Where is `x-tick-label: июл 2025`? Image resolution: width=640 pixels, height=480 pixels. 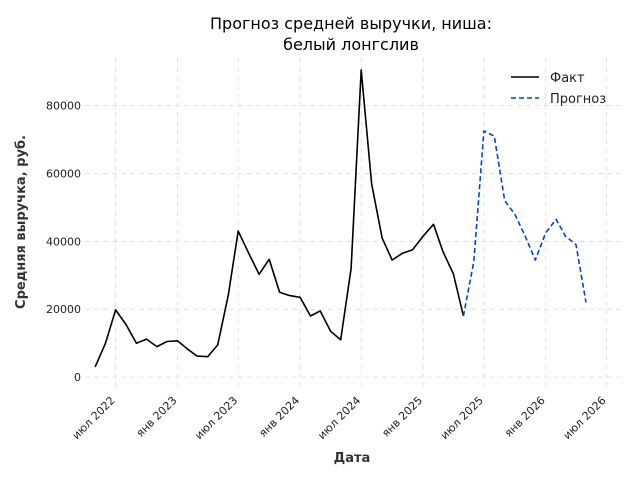
x-tick-label: июл 2025 is located at coordinates (462, 418).